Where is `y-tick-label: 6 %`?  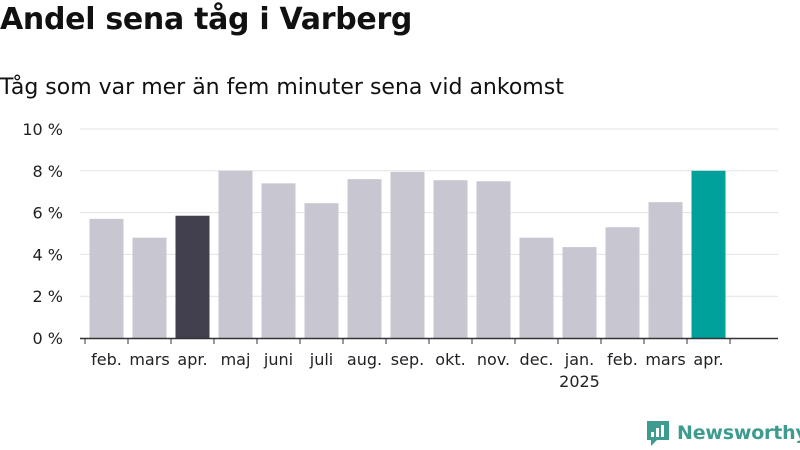 y-tick-label: 6 % is located at coordinates (48, 213).